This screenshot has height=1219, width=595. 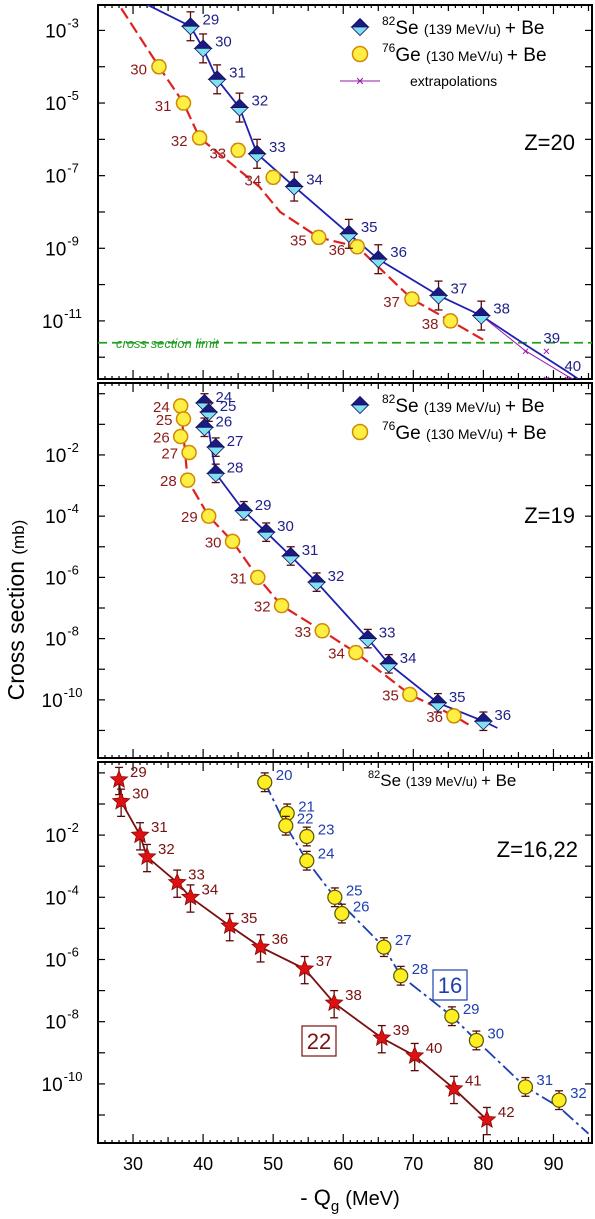 What do you see at coordinates (408, 658) in the screenshot?
I see `point-label-se: 34` at bounding box center [408, 658].